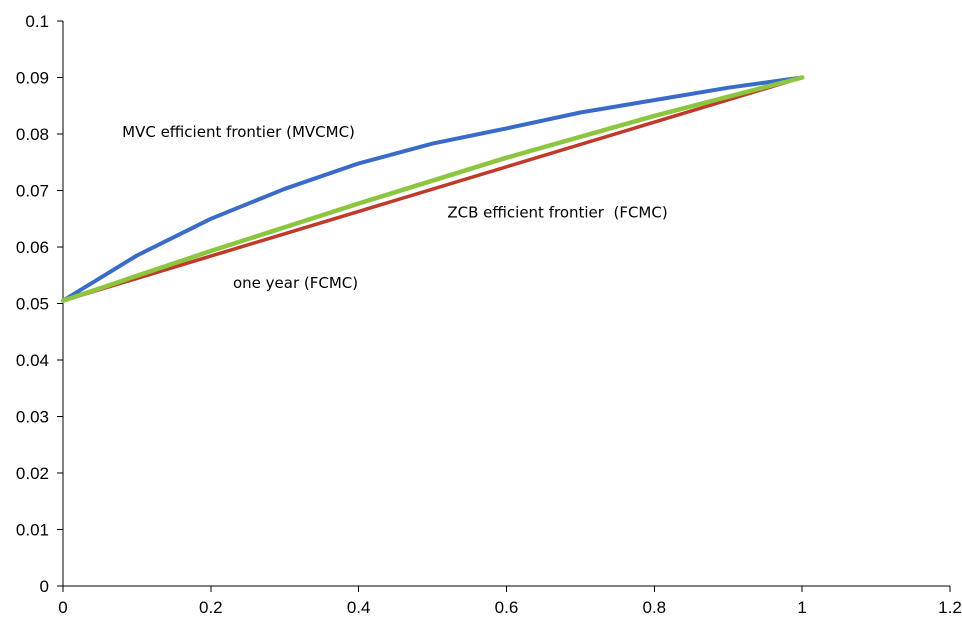  What do you see at coordinates (62, 607) in the screenshot?
I see `x-tick-label: 0` at bounding box center [62, 607].